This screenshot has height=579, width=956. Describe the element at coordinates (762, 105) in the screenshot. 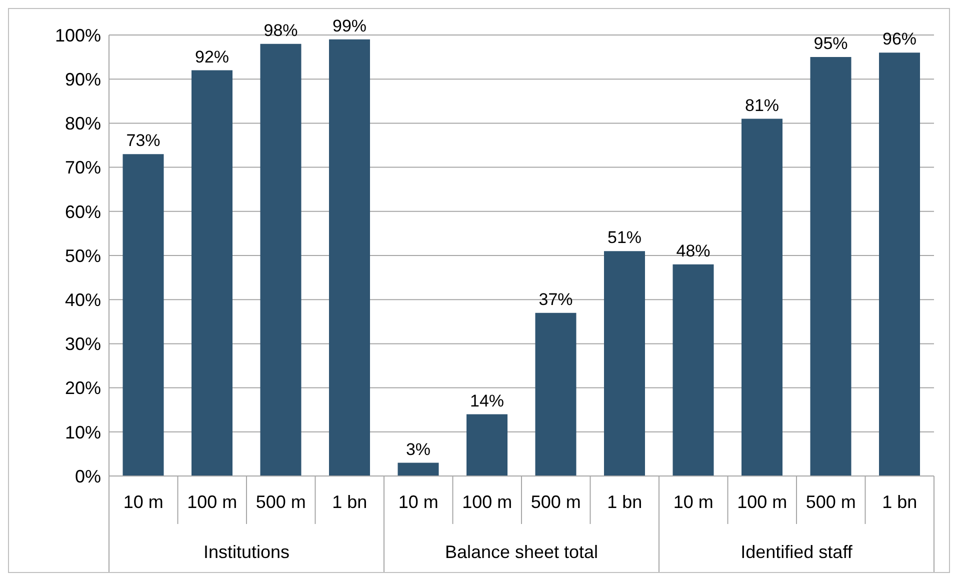

I see `data-label: 81%` at that location.